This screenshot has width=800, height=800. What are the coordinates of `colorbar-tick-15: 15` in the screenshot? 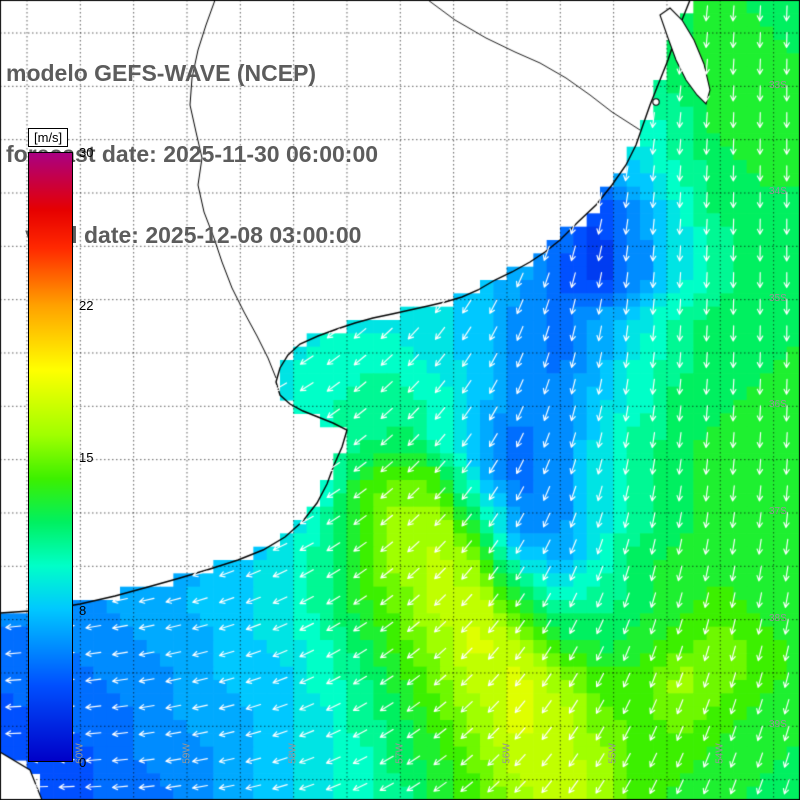 It's located at (86, 457).